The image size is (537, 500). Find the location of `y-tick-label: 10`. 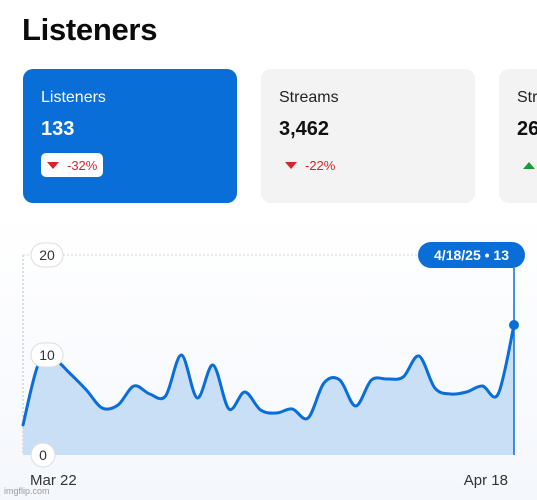

y-tick-label: 10 is located at coordinates (47, 355).